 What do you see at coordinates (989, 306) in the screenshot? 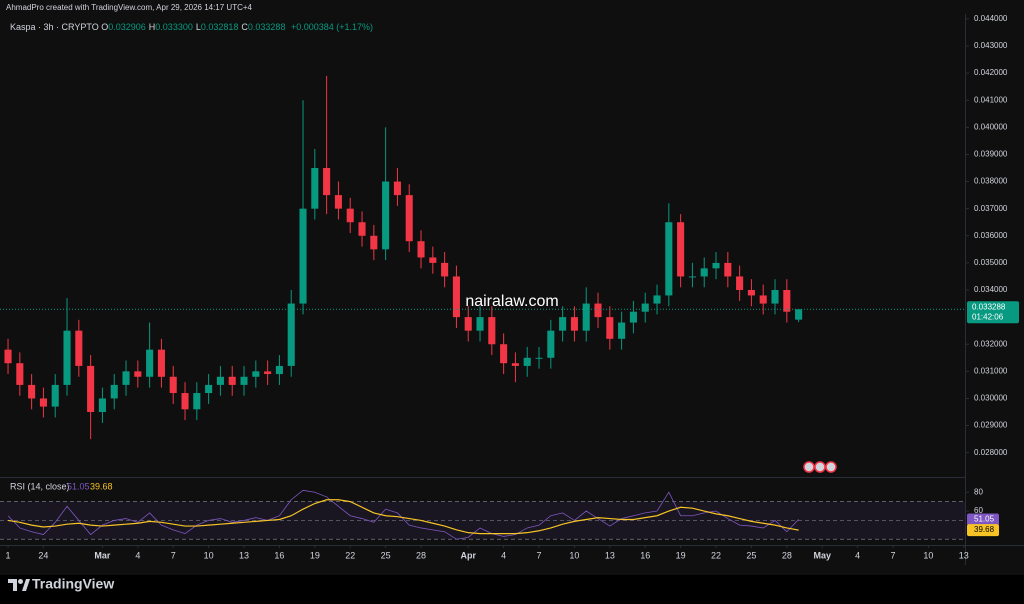
I see `last-price-label: 0.033288` at bounding box center [989, 306].